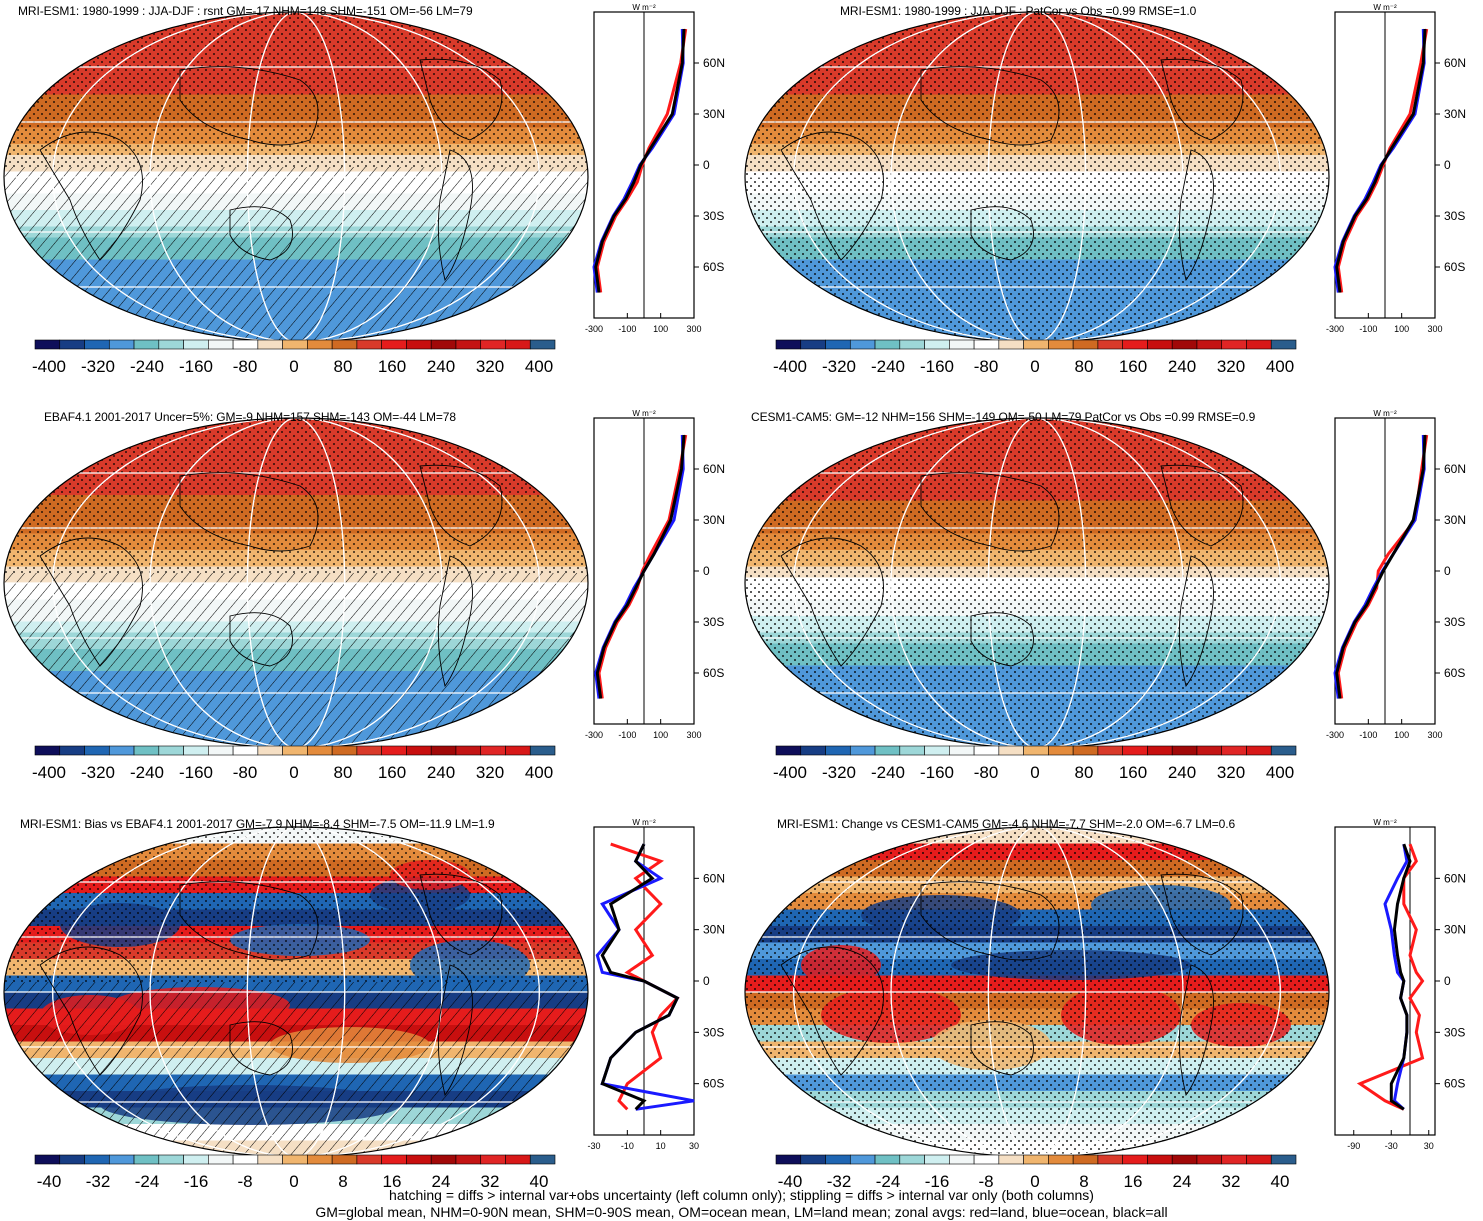 This screenshot has width=1483, height=1221. What do you see at coordinates (593, 1146) in the screenshot?
I see `x-tick-label: -30` at bounding box center [593, 1146].